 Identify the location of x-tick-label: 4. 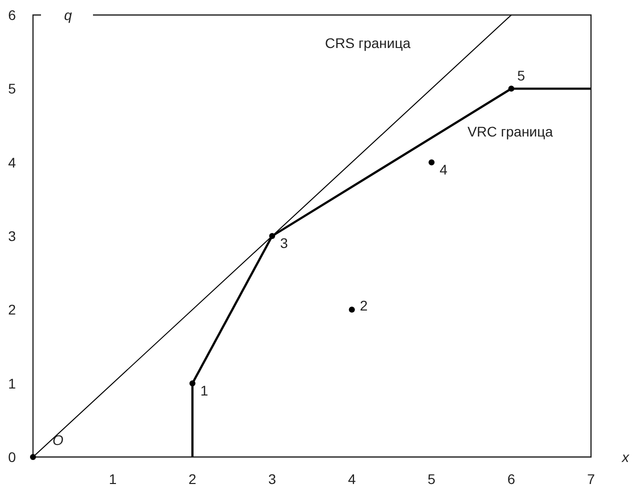
(352, 479).